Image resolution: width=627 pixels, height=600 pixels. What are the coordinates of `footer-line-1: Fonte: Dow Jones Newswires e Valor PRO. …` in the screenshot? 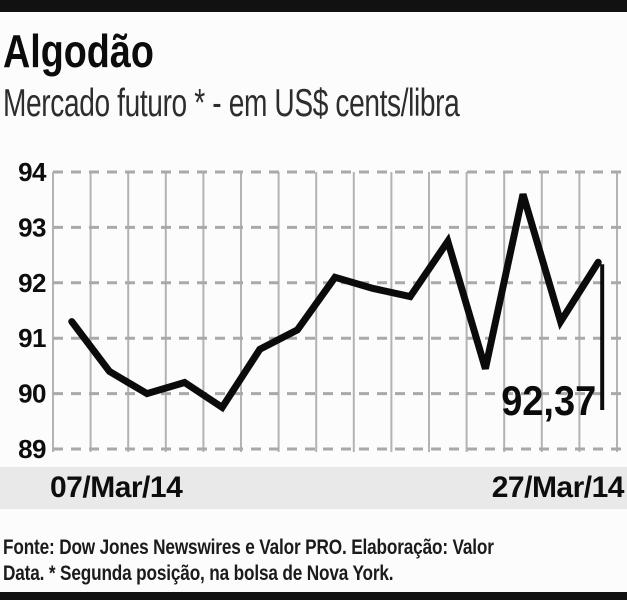 It's located at (248, 547).